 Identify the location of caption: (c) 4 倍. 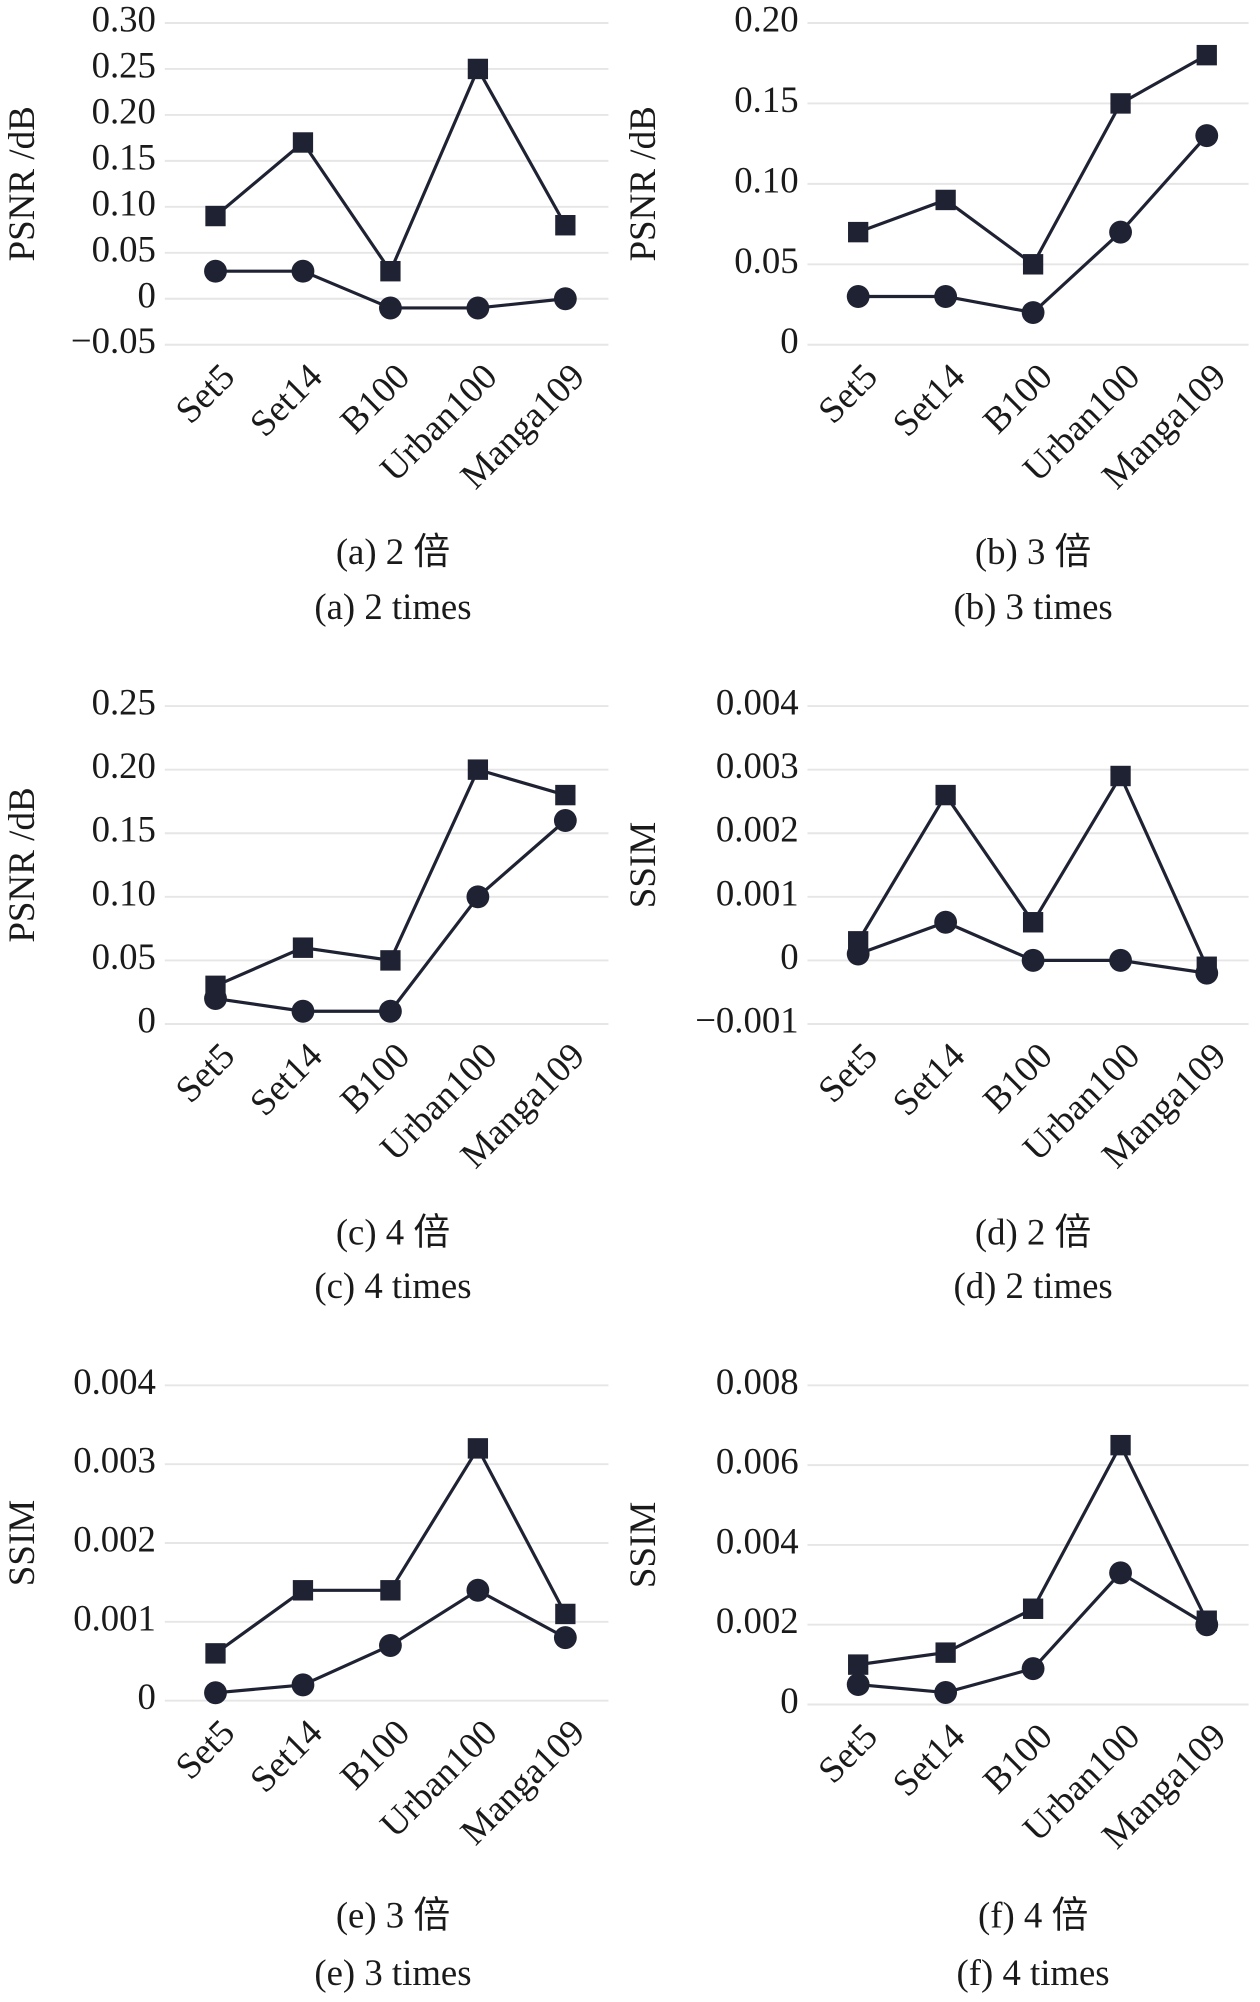
(393, 1232).